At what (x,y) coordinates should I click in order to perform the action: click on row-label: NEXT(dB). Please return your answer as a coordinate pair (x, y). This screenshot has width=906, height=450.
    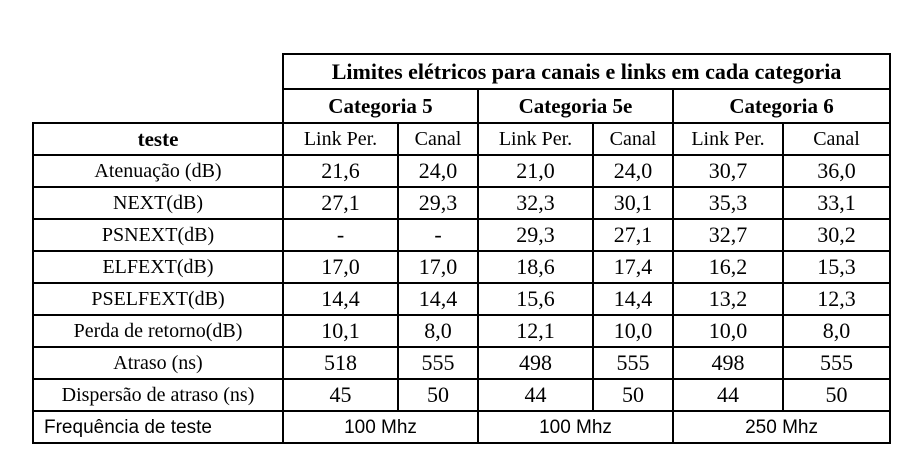
    Looking at the image, I should click on (158, 203).